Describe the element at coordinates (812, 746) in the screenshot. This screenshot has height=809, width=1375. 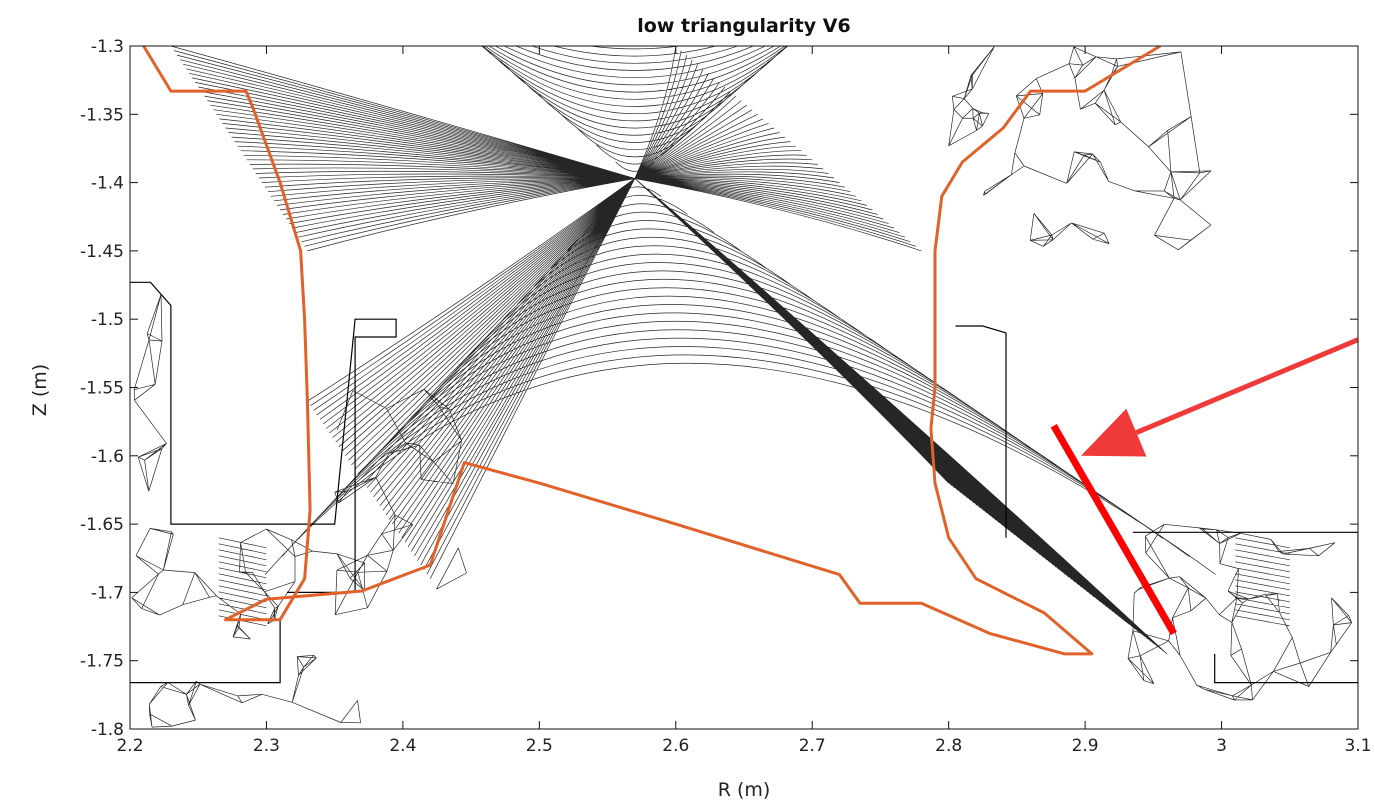
I see `x-tick-label: 2.7` at that location.